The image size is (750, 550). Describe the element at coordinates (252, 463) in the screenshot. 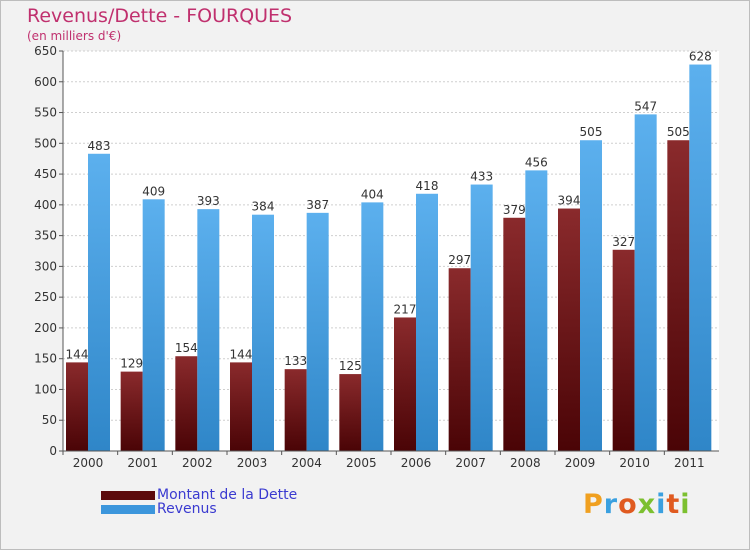

I see `x-tick-label: 2003` at that location.